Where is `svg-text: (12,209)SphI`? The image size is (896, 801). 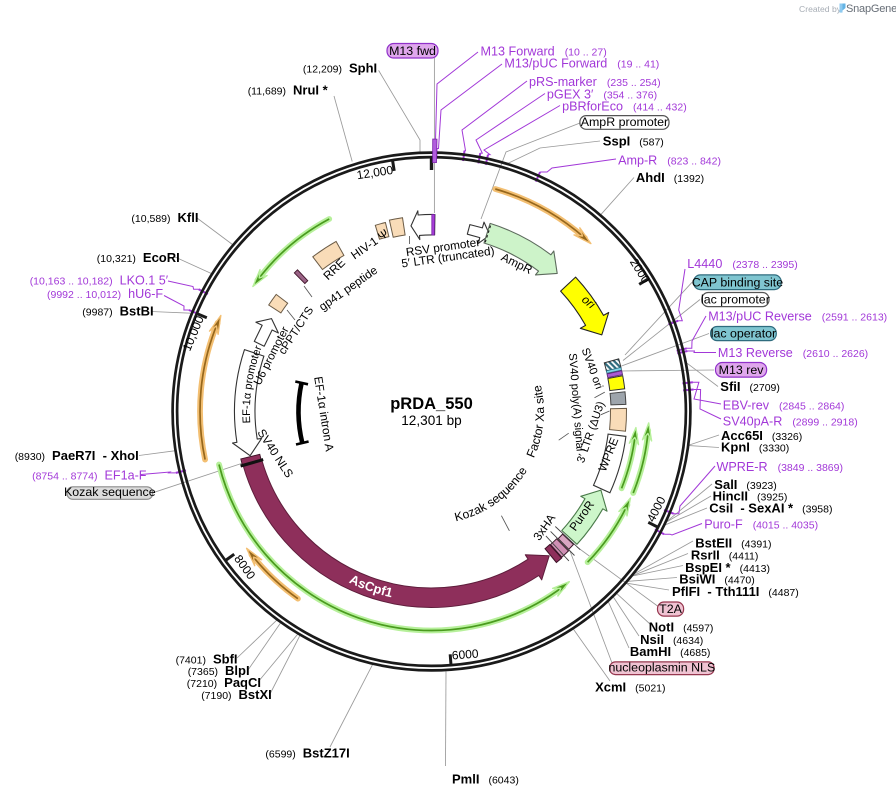
svg-text: (12,209)SphI is located at coordinates (340, 68).